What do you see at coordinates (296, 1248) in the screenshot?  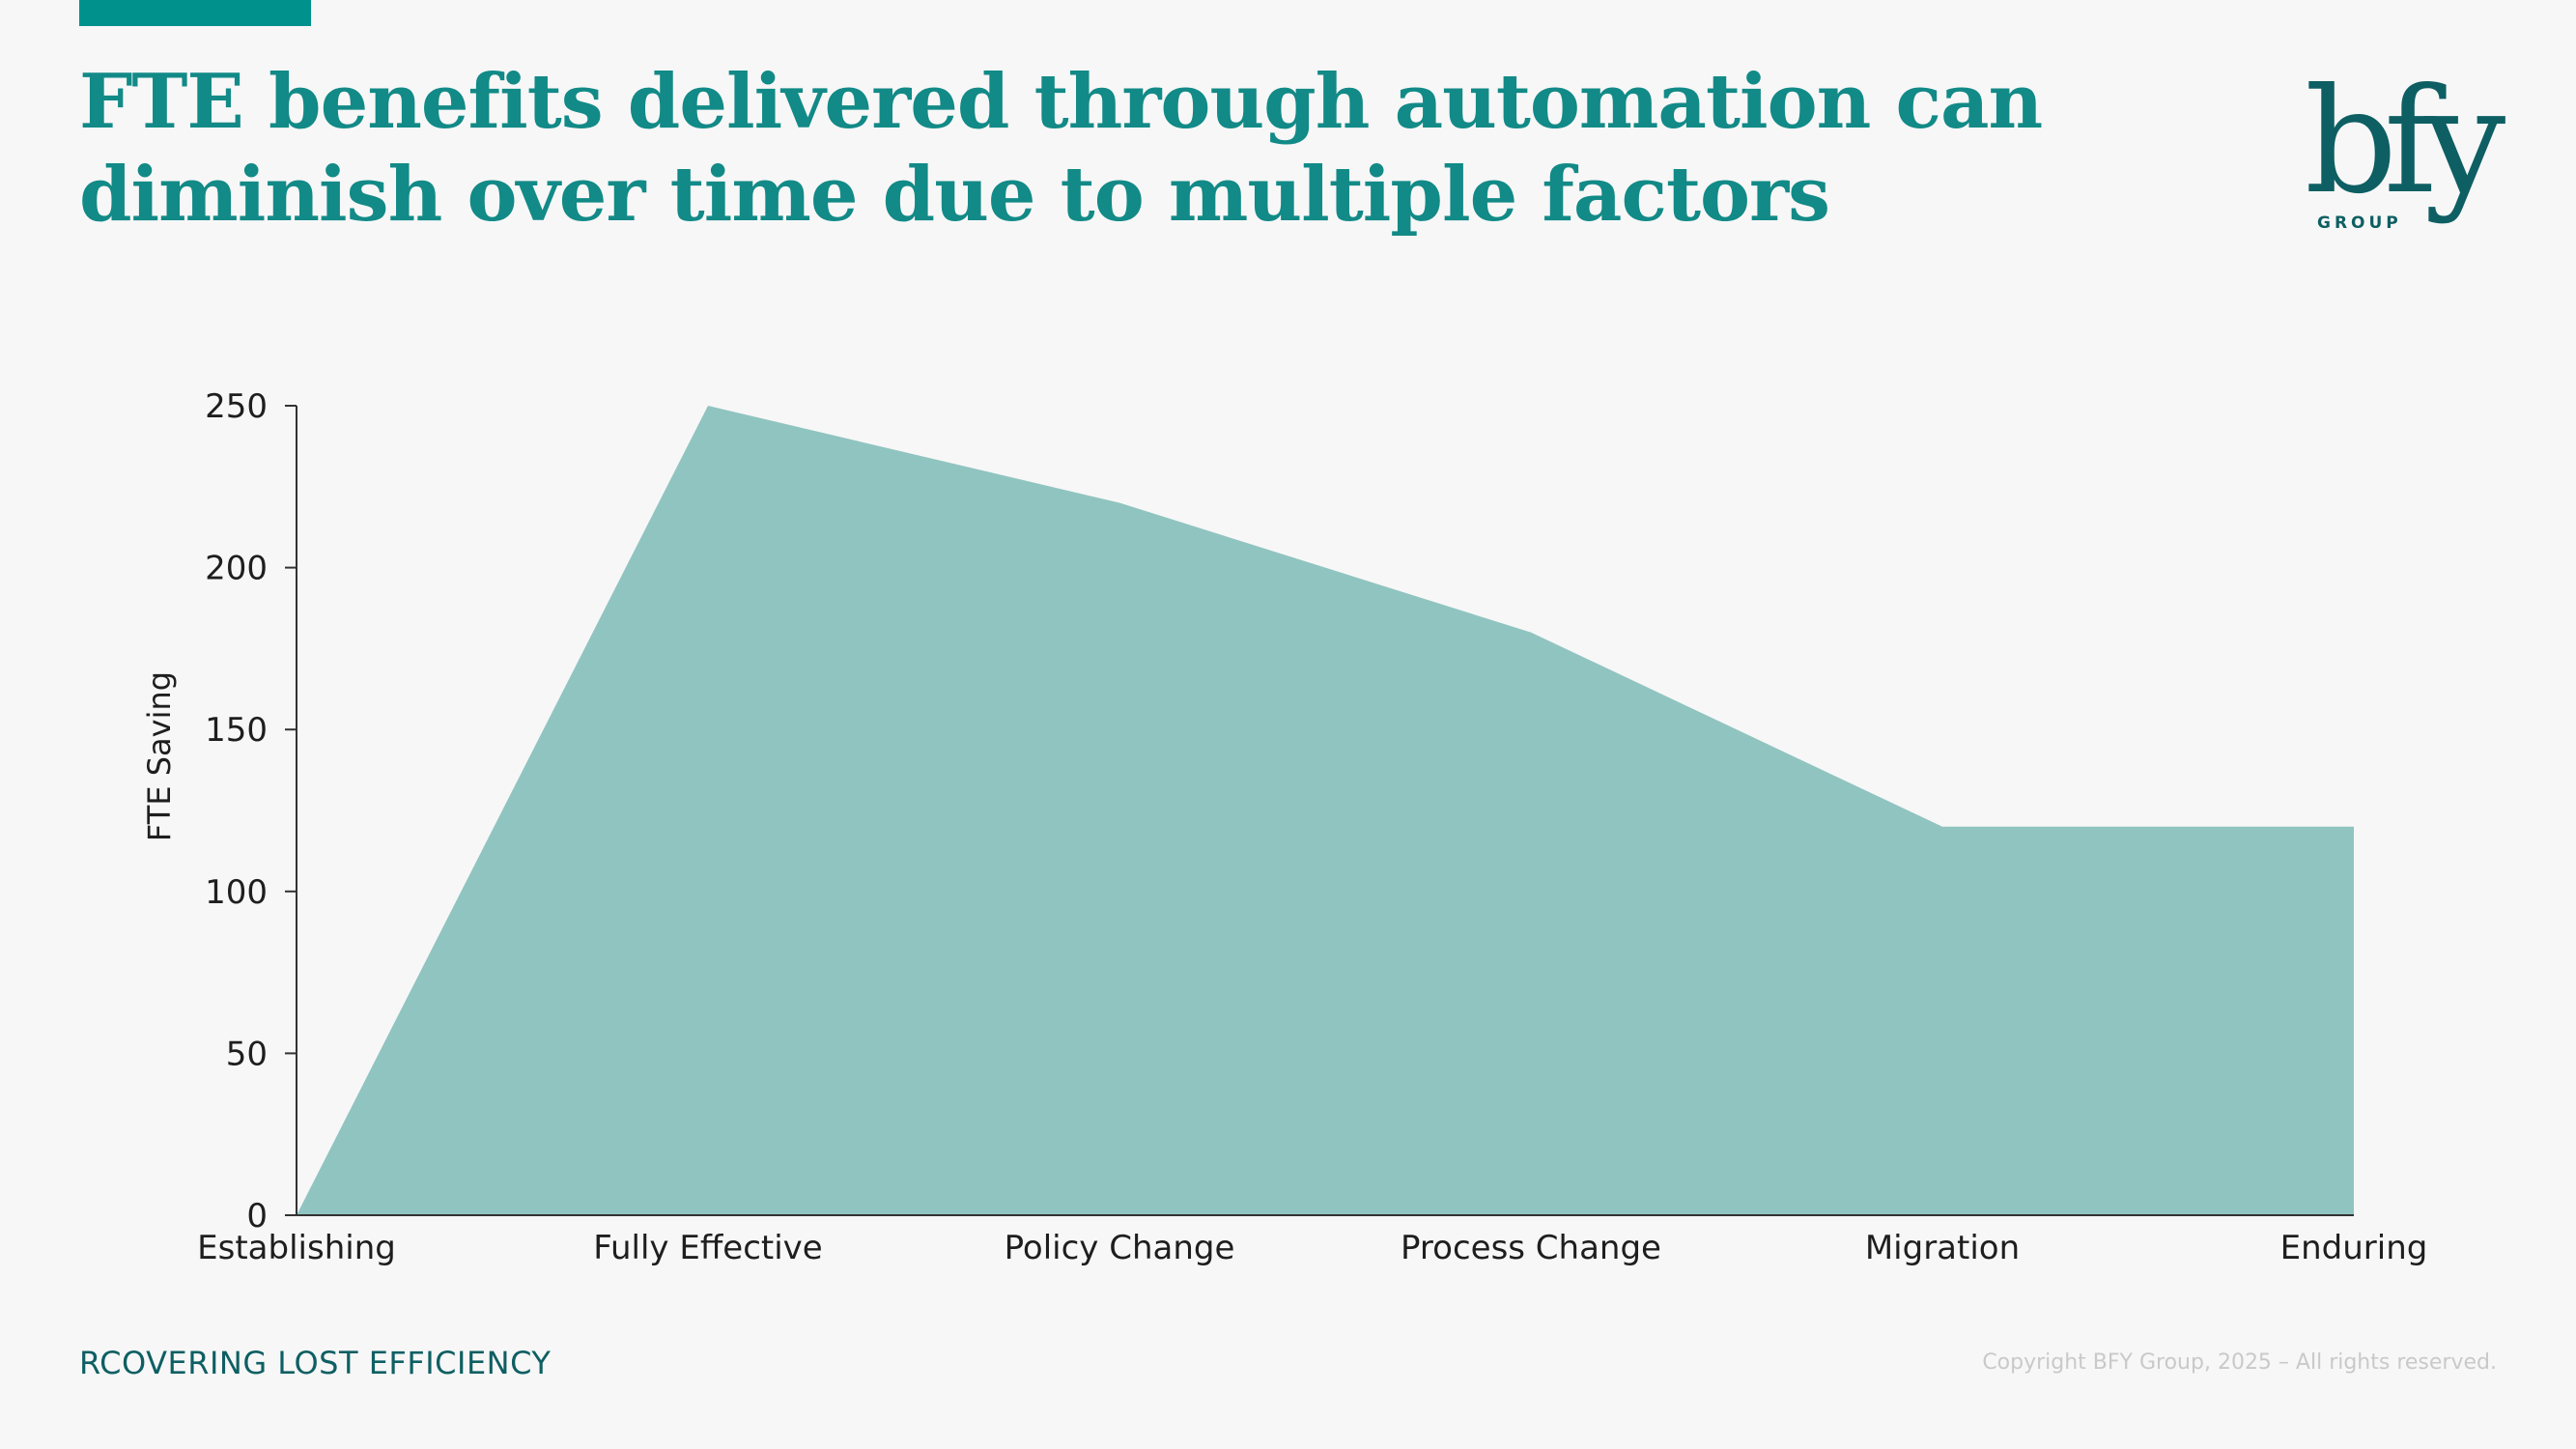 I see `x-tick-label-0: Establishing` at bounding box center [296, 1248].